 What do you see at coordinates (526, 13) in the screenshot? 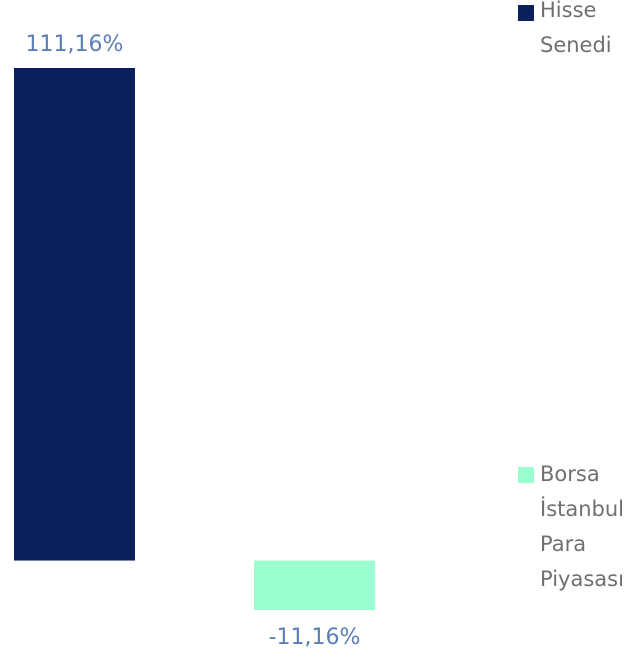
I see `legend-swatch-hisse-senedi` at bounding box center [526, 13].